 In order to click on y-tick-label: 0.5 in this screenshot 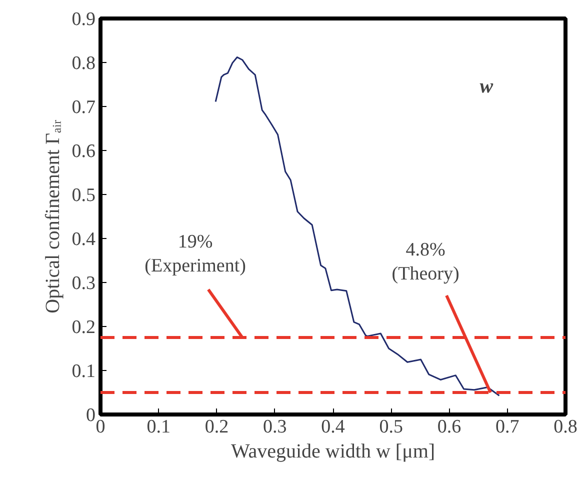, I will do `click(84, 195)`.